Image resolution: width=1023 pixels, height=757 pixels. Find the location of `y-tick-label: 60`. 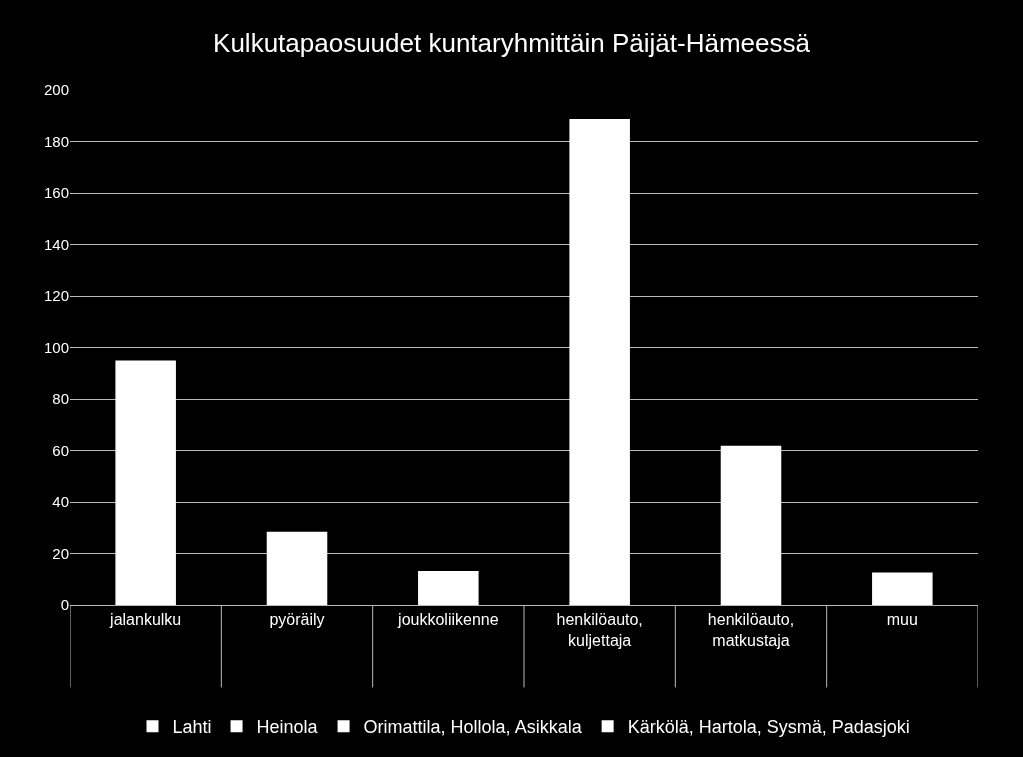

y-tick-label: 60 is located at coordinates (60, 450).